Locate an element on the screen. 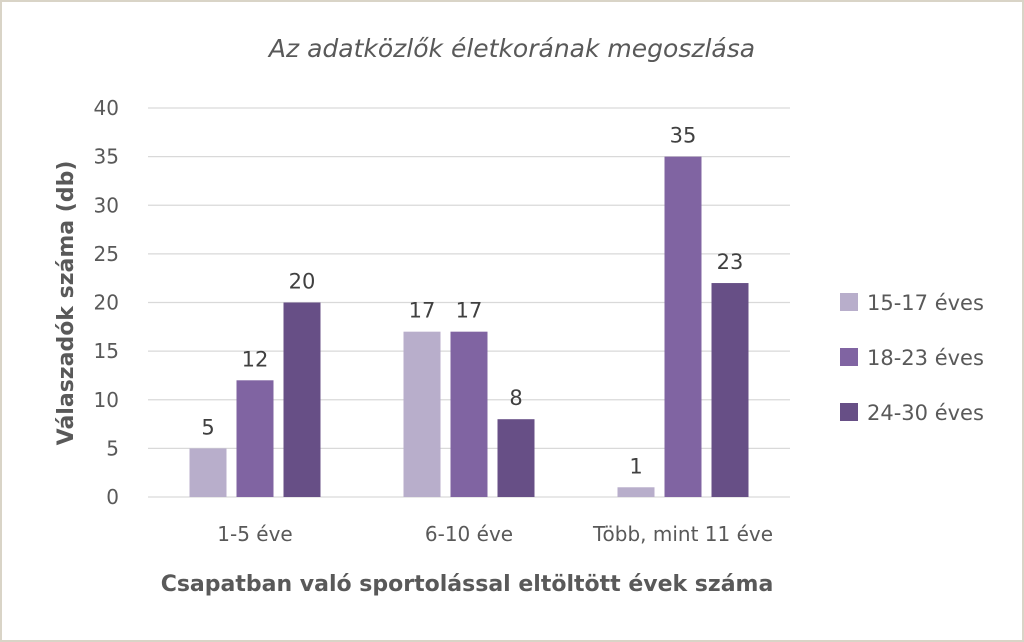 The image size is (1024, 642). x-tick-label: 1-5 éve is located at coordinates (254, 534).